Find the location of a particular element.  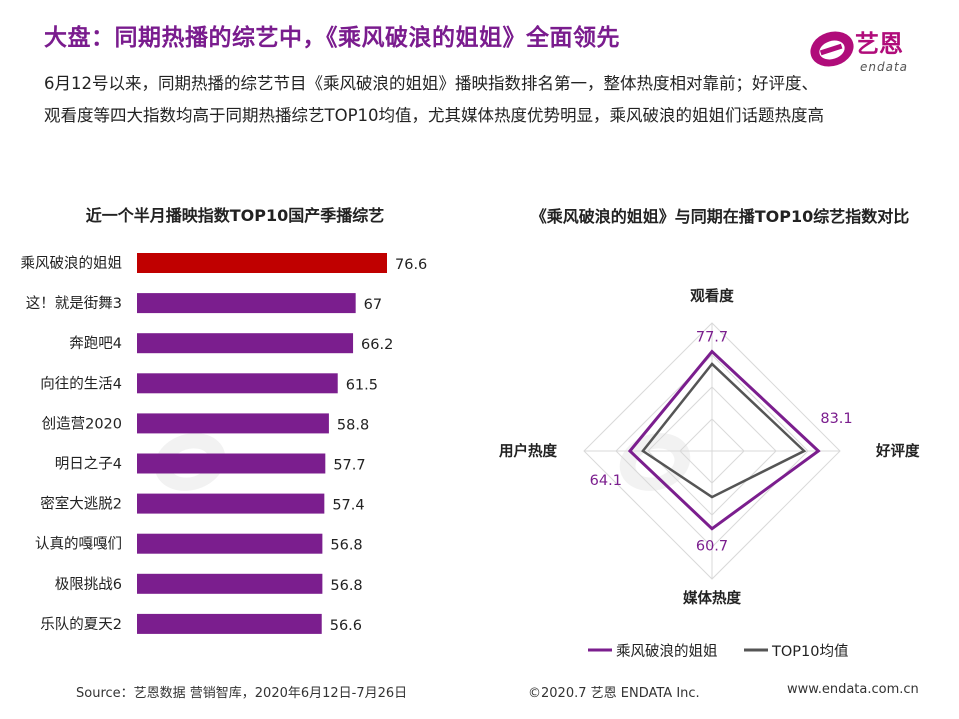

radar-axis-label: 媒体热度 is located at coordinates (712, 598).